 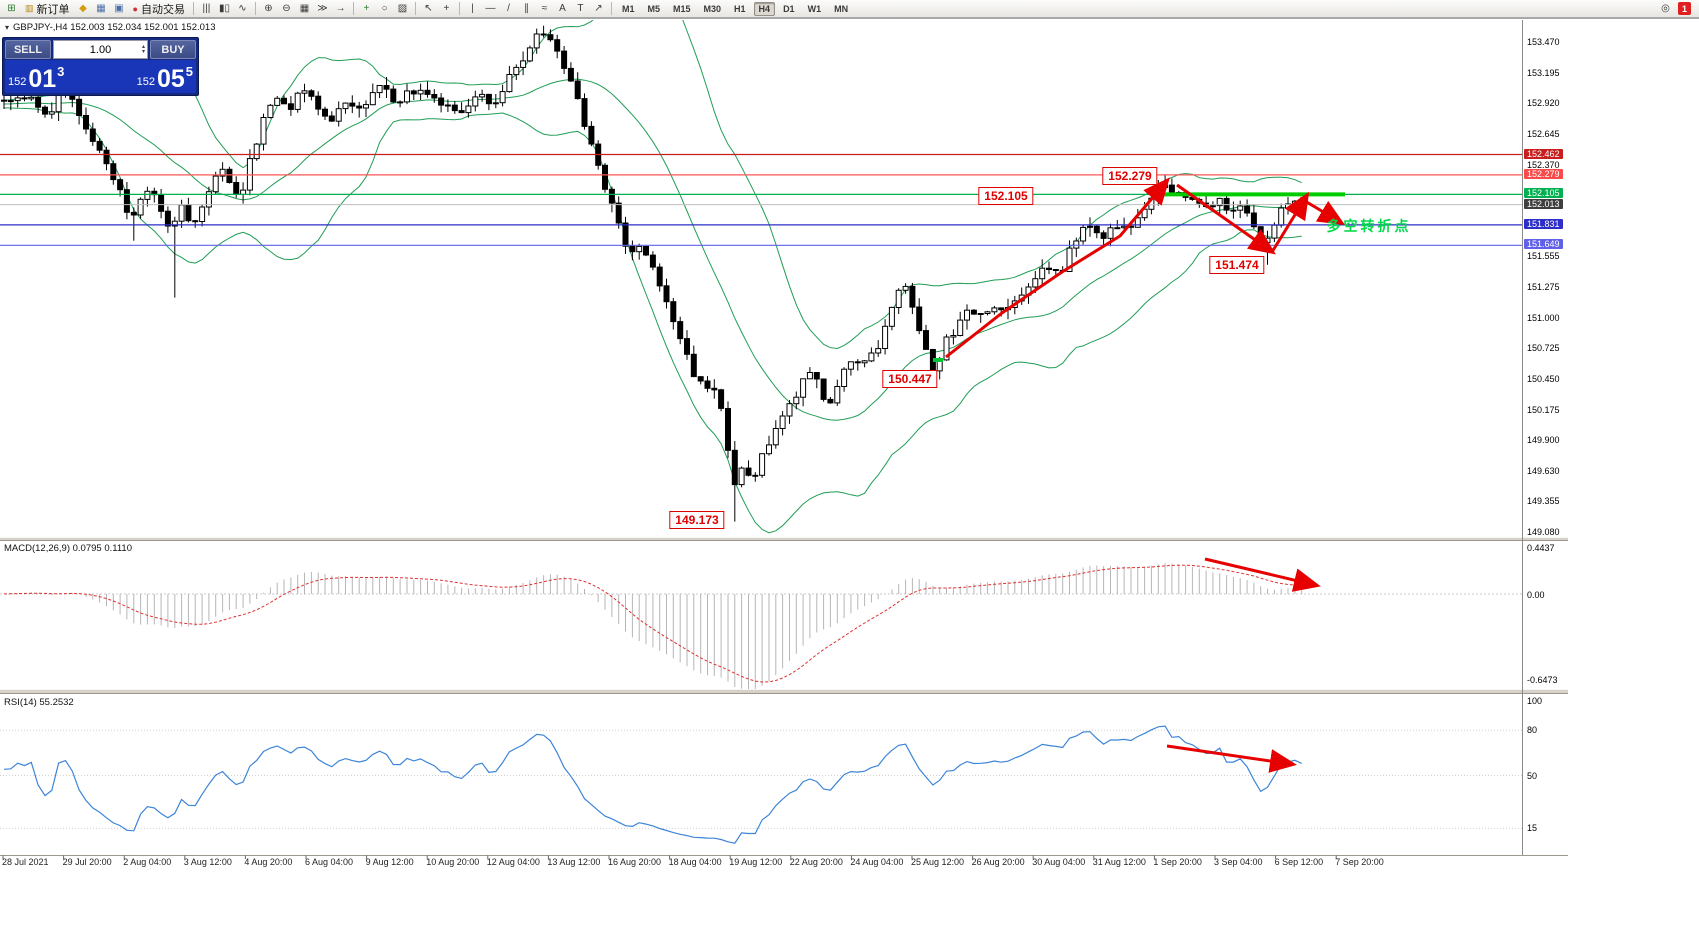 What do you see at coordinates (159, 8) in the screenshot?
I see `auto-trading-button: ● 自动交易` at bounding box center [159, 8].